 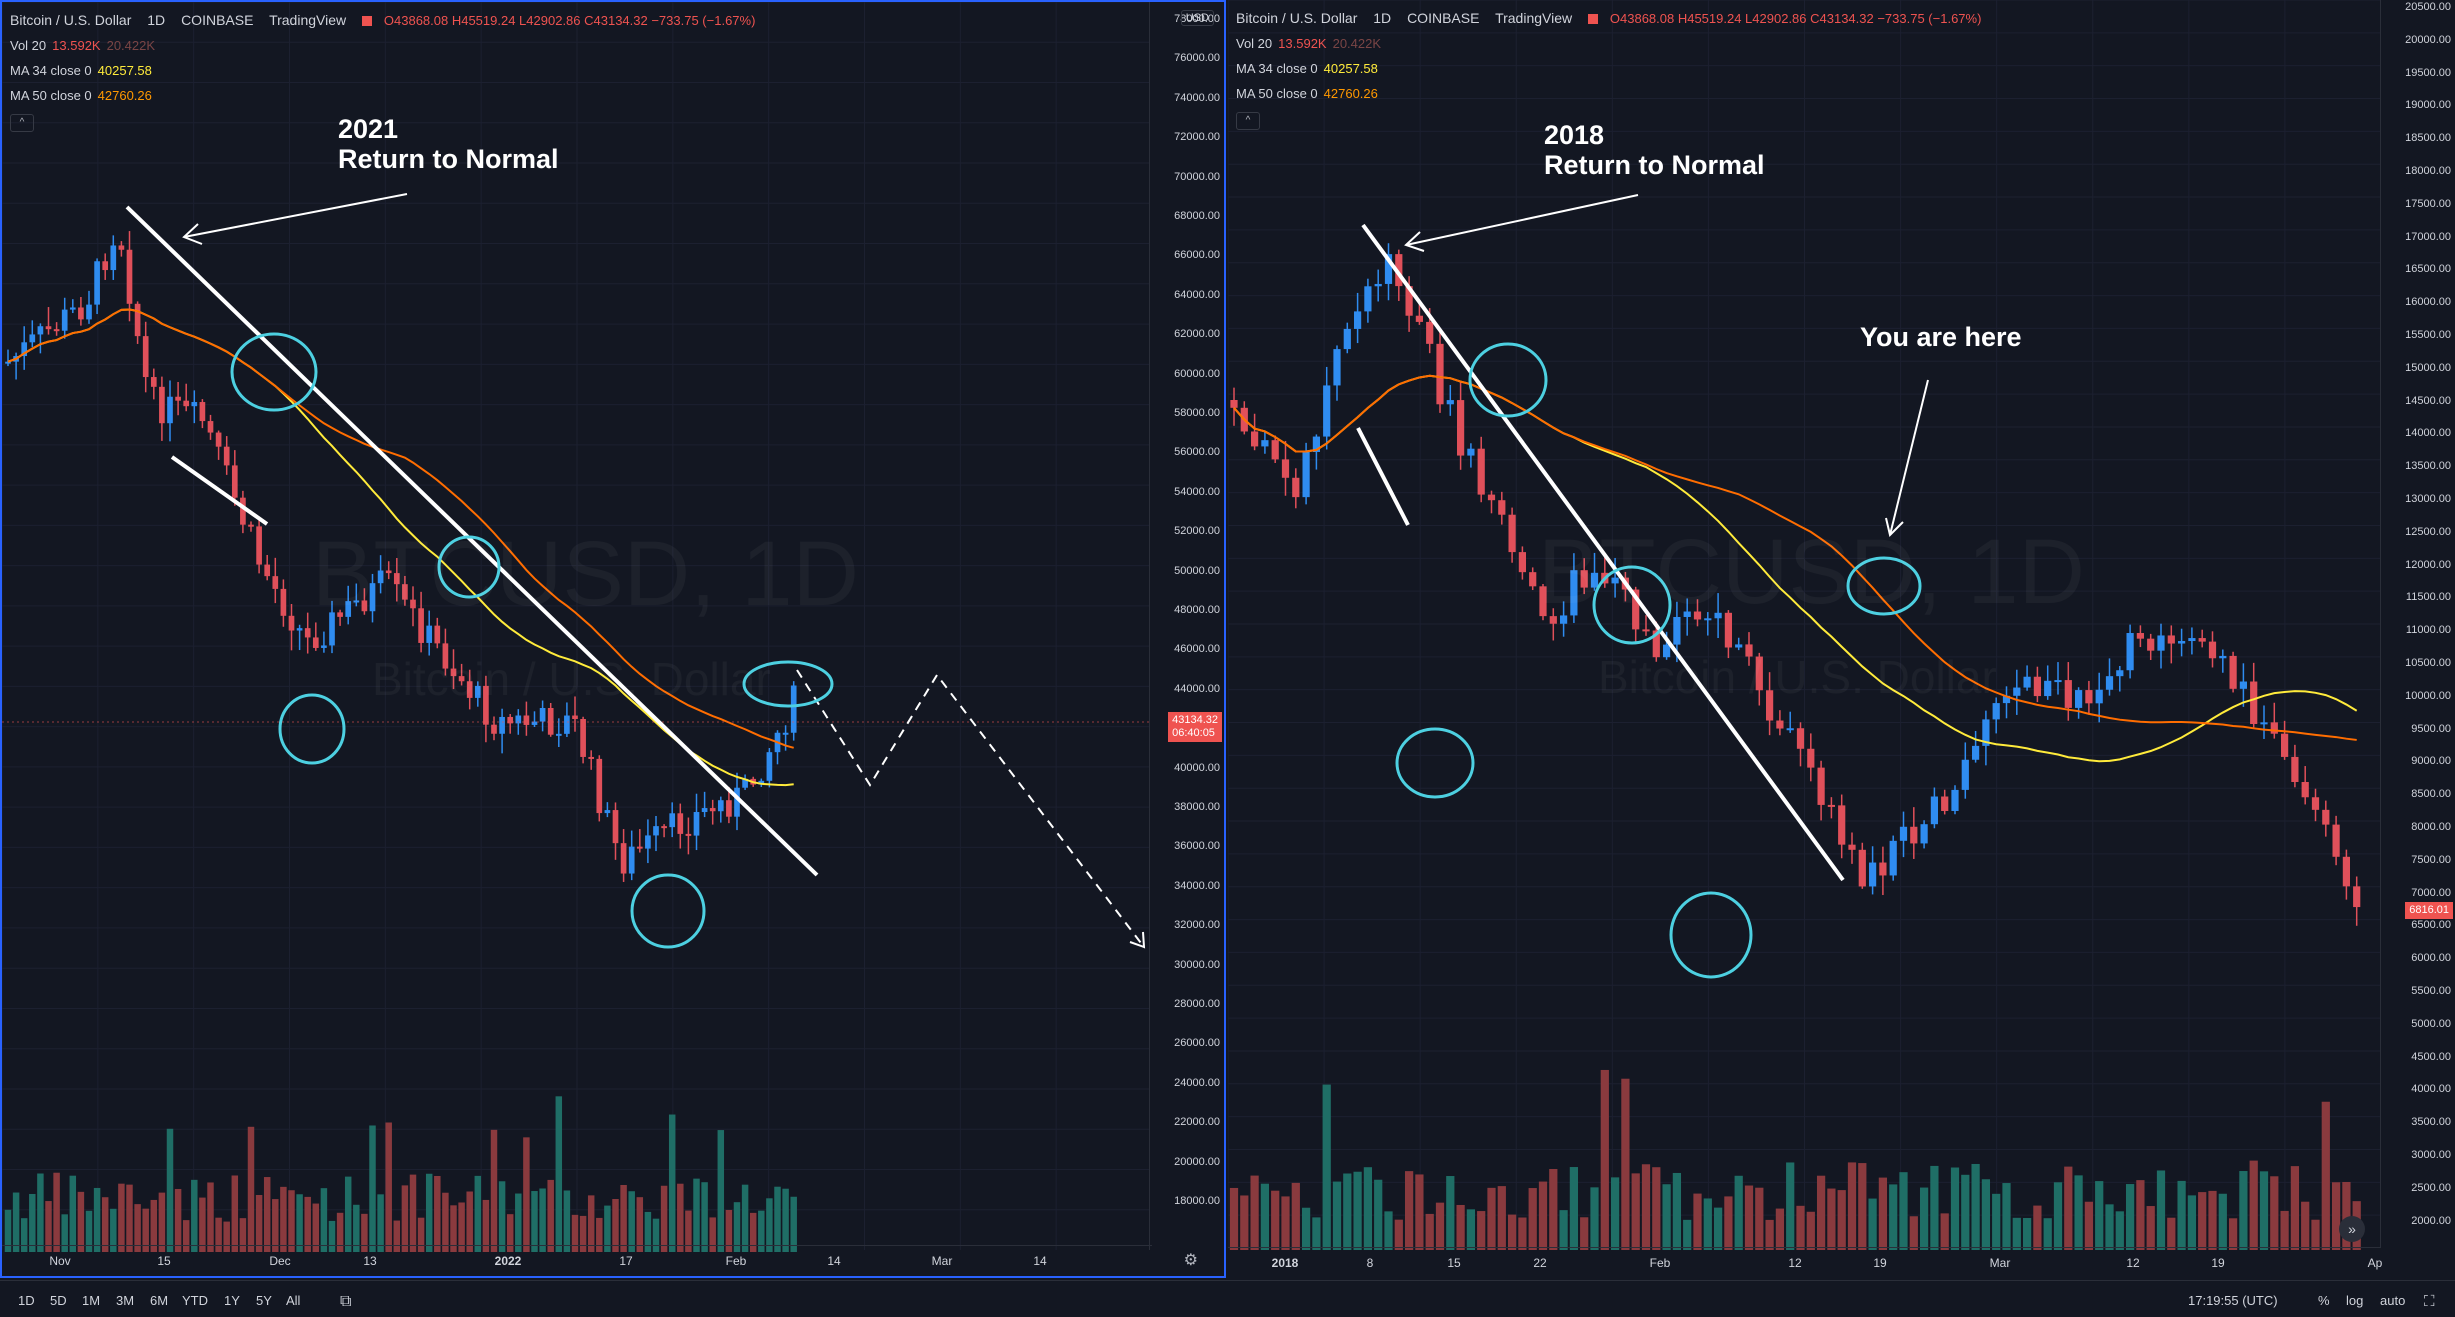 What do you see at coordinates (1197, 18) in the screenshot?
I see `currency-button: USD` at bounding box center [1197, 18].